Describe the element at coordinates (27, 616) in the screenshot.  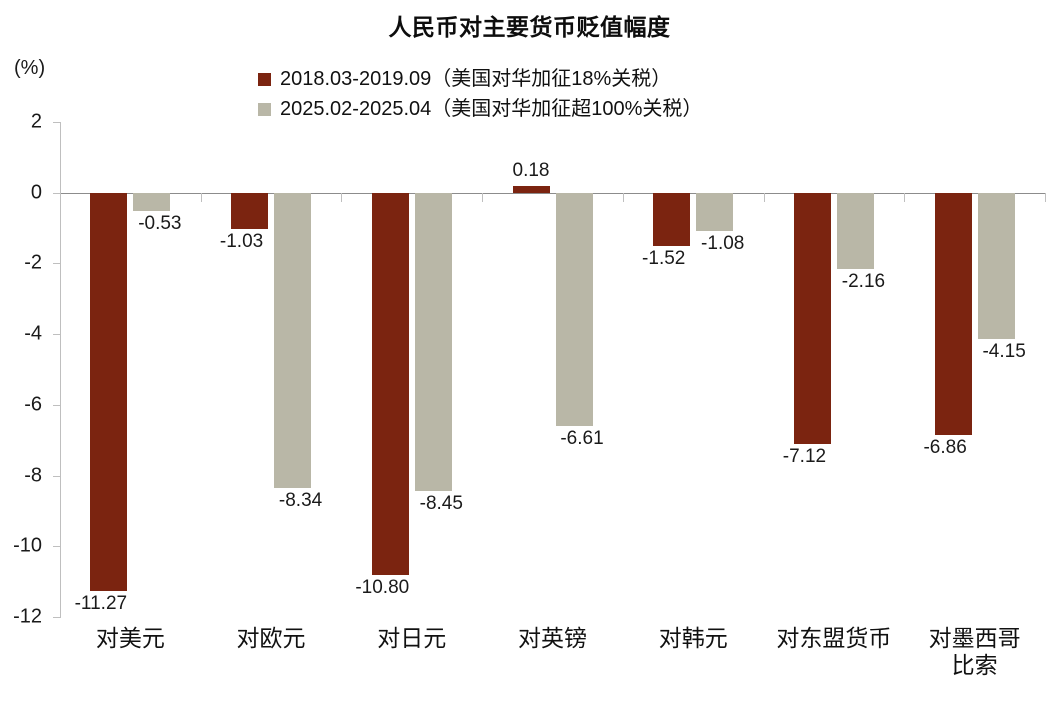
I see `y-axis-tick-label: -12` at that location.